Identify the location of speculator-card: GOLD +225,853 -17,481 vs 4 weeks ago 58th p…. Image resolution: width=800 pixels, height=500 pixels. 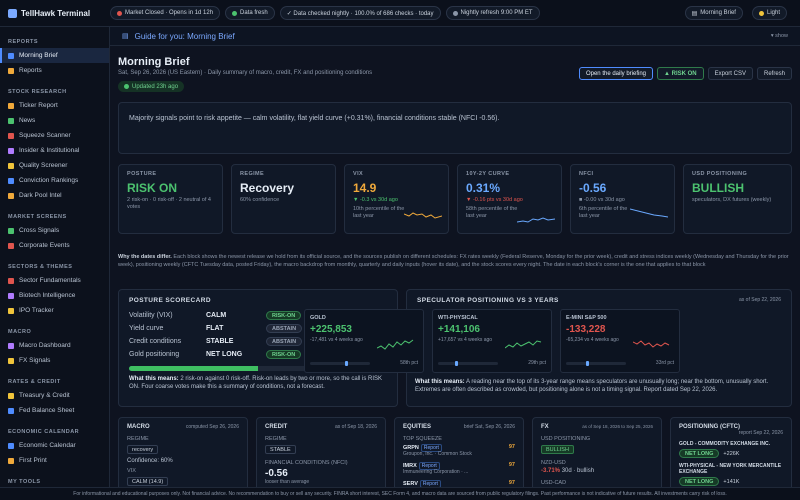
(364, 341).